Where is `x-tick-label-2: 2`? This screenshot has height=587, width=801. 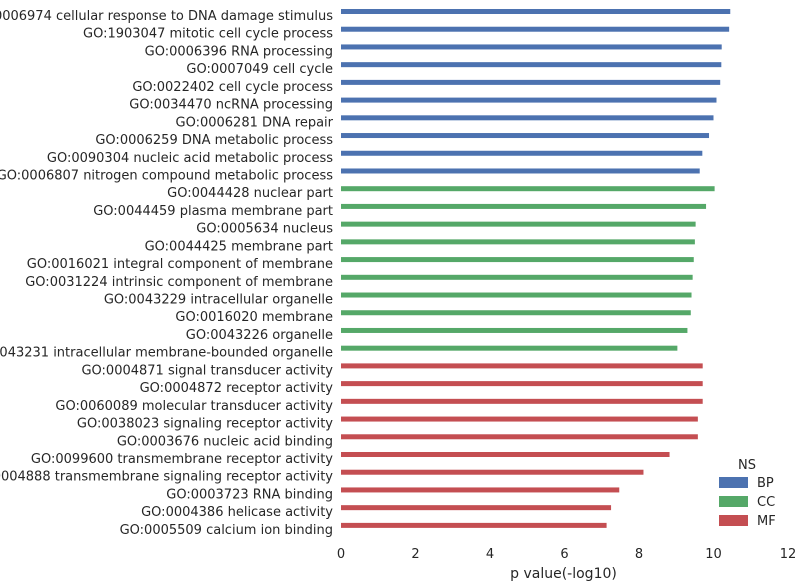
x-tick-label-2: 2 is located at coordinates (415, 554).